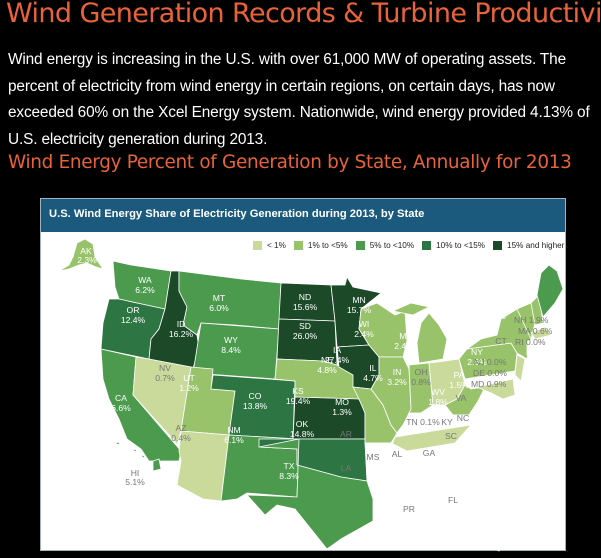 The image size is (601, 558). Describe the element at coordinates (397, 454) in the screenshot. I see `svg-text: AL` at that location.